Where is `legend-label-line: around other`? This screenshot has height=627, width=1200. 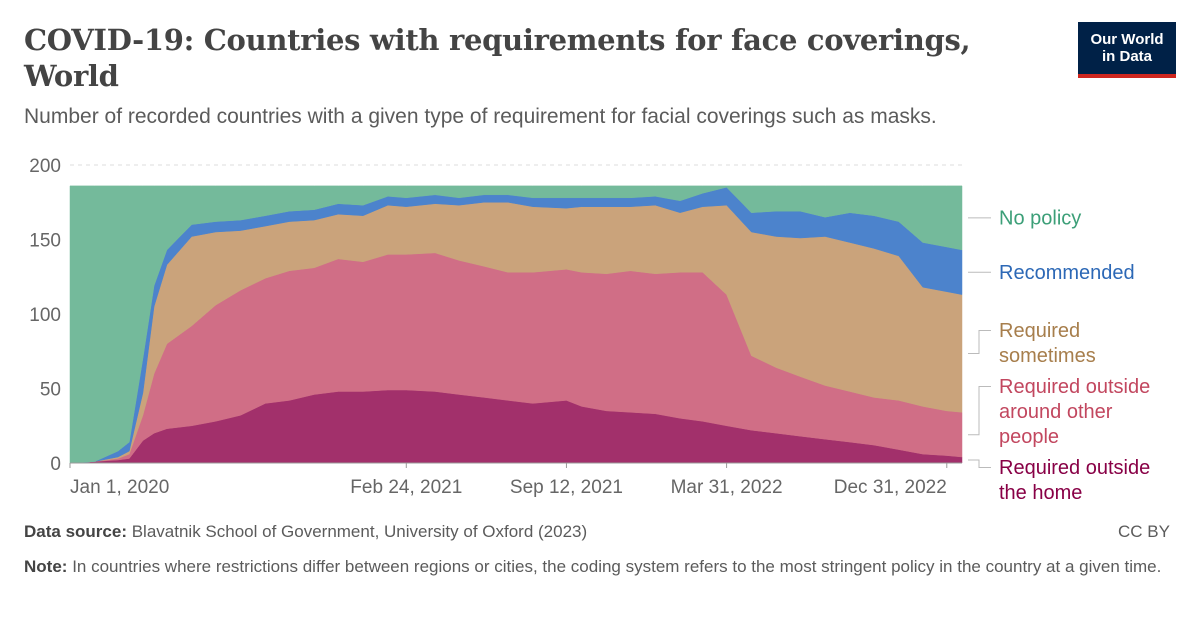 legend-label-line: around other is located at coordinates (1056, 412).